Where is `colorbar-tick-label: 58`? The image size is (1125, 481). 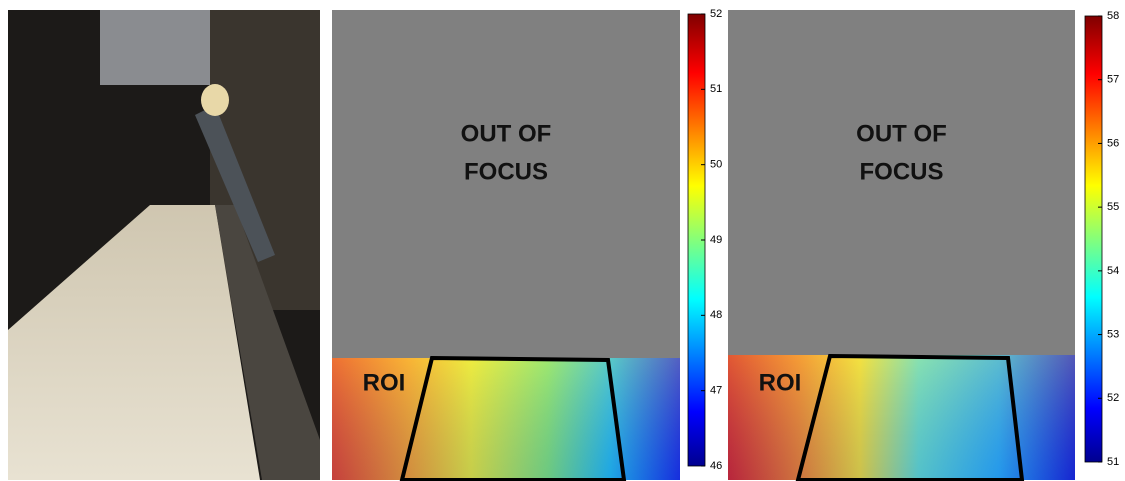
colorbar-tick-label: 58 is located at coordinates (1113, 16).